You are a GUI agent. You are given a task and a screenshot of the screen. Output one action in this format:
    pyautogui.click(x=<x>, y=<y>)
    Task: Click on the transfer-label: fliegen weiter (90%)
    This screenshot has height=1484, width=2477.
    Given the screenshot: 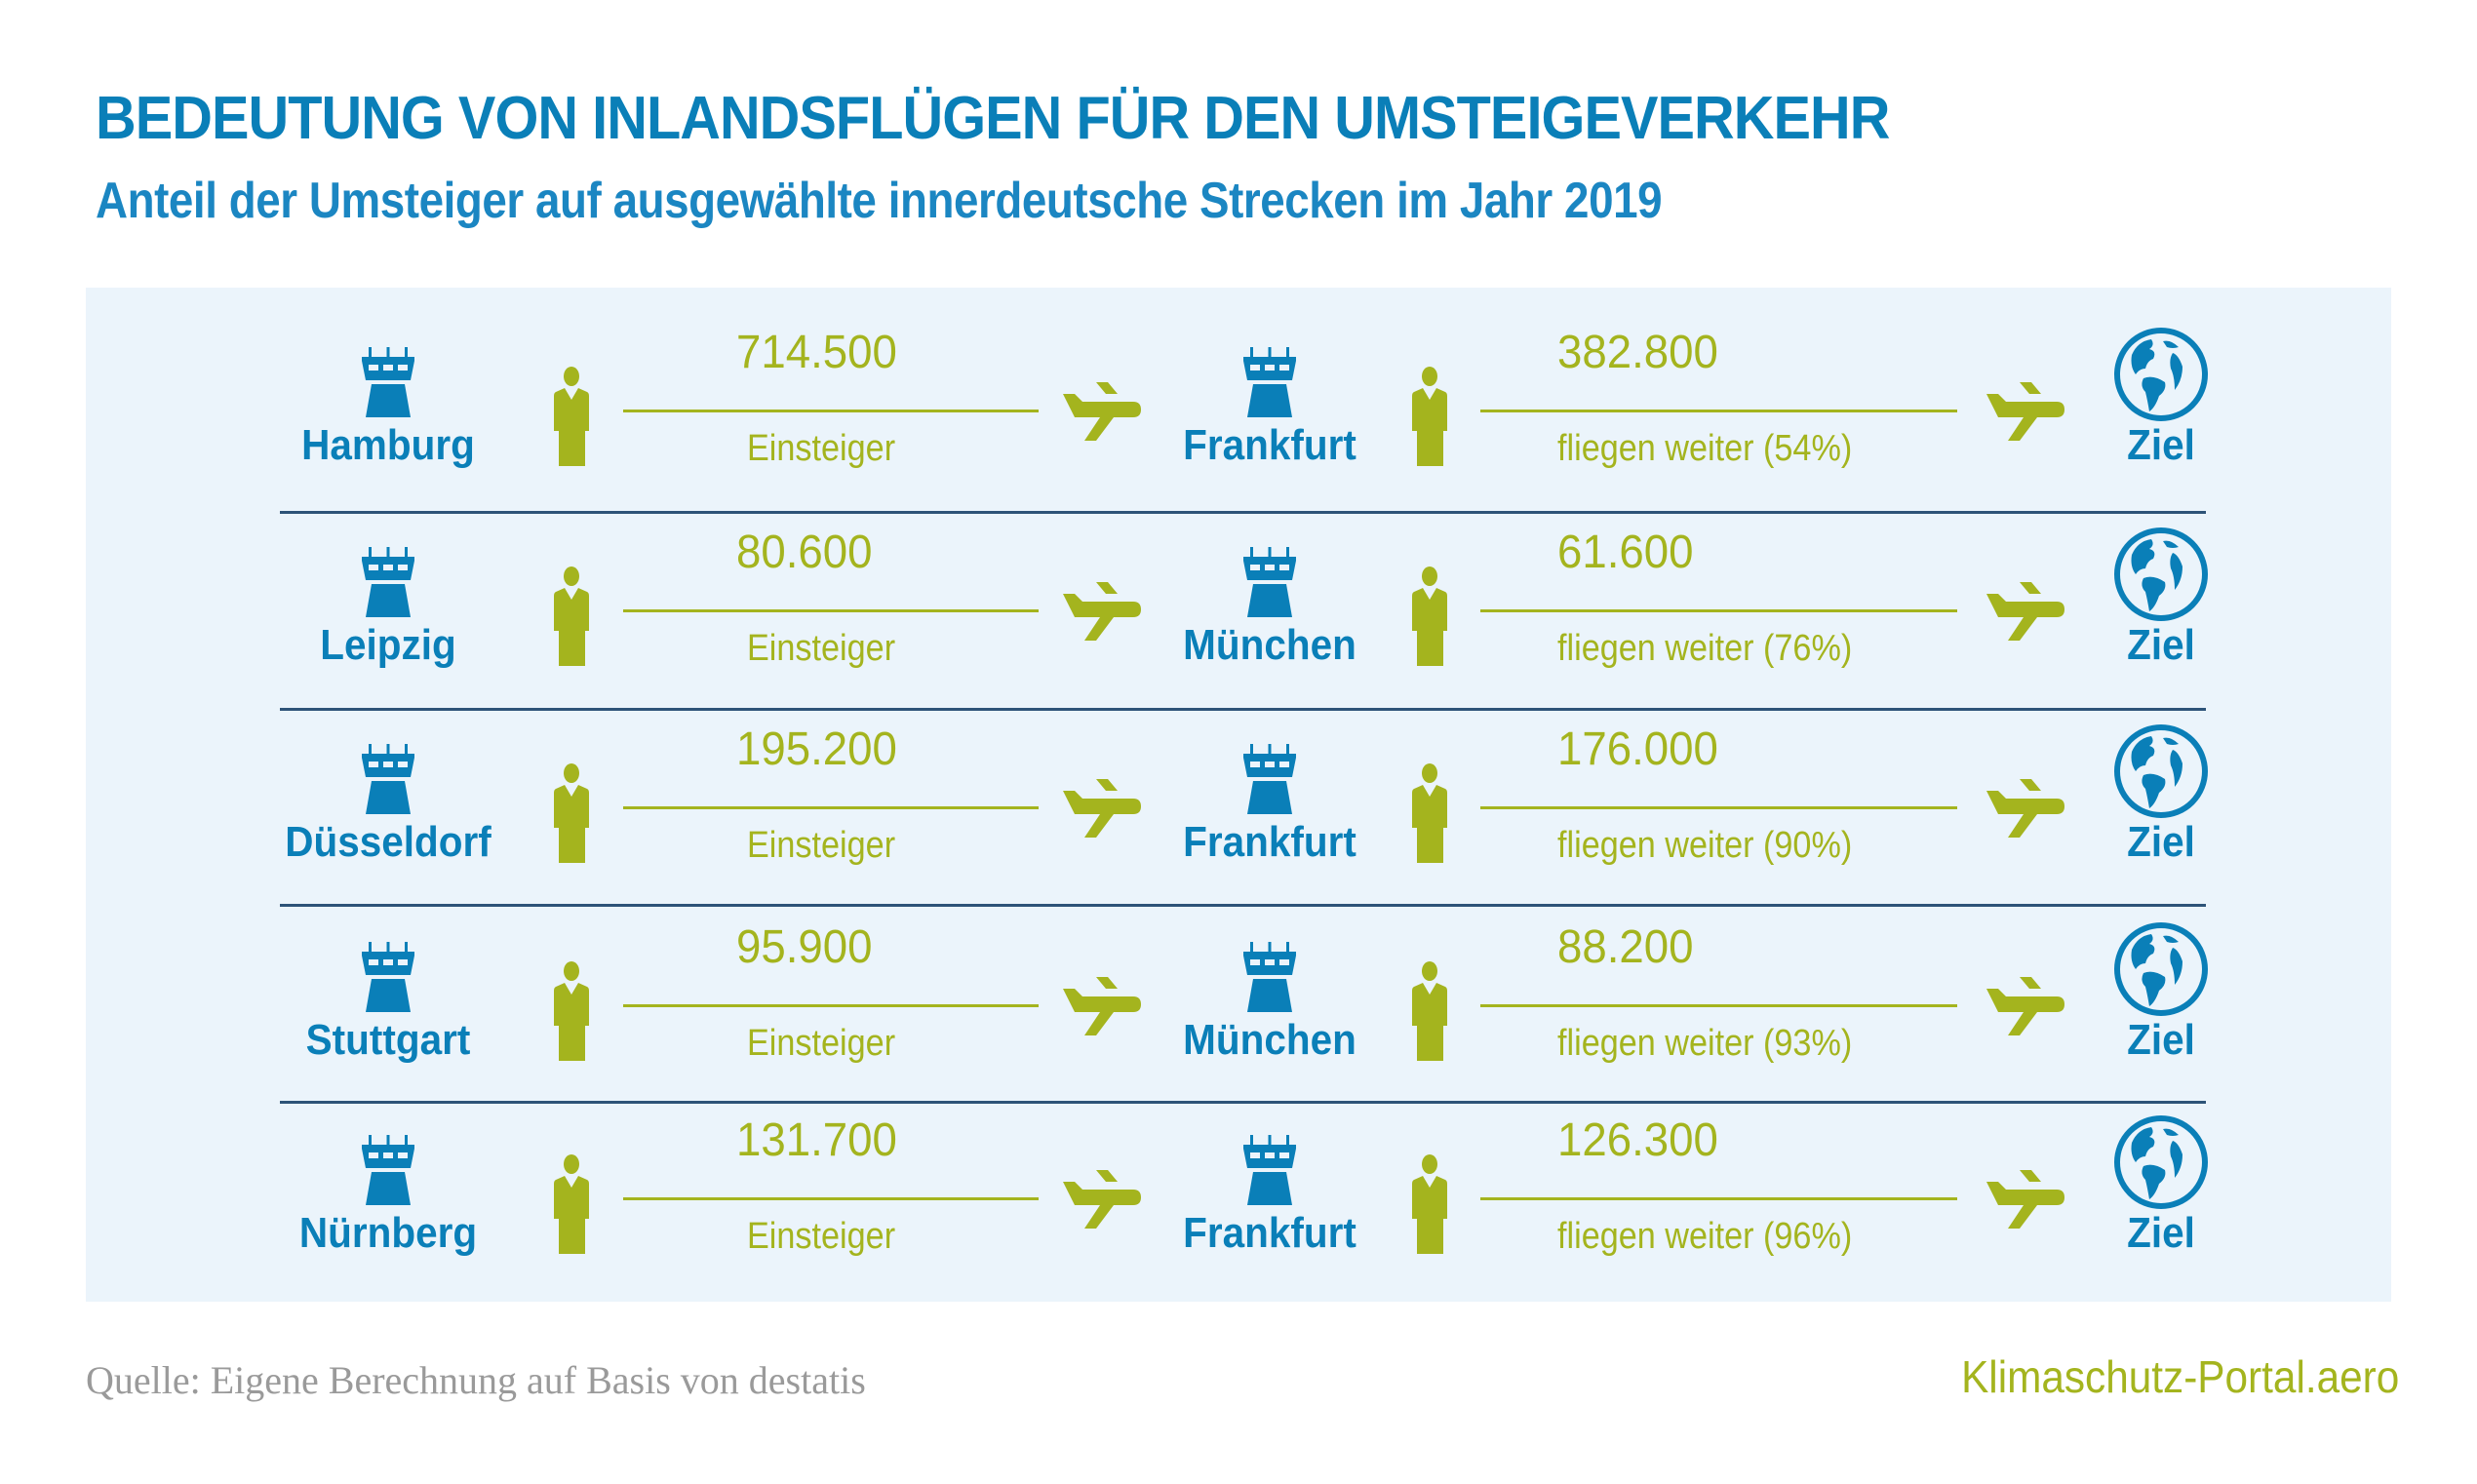 What is the action you would take?
    pyautogui.click(x=1705, y=845)
    